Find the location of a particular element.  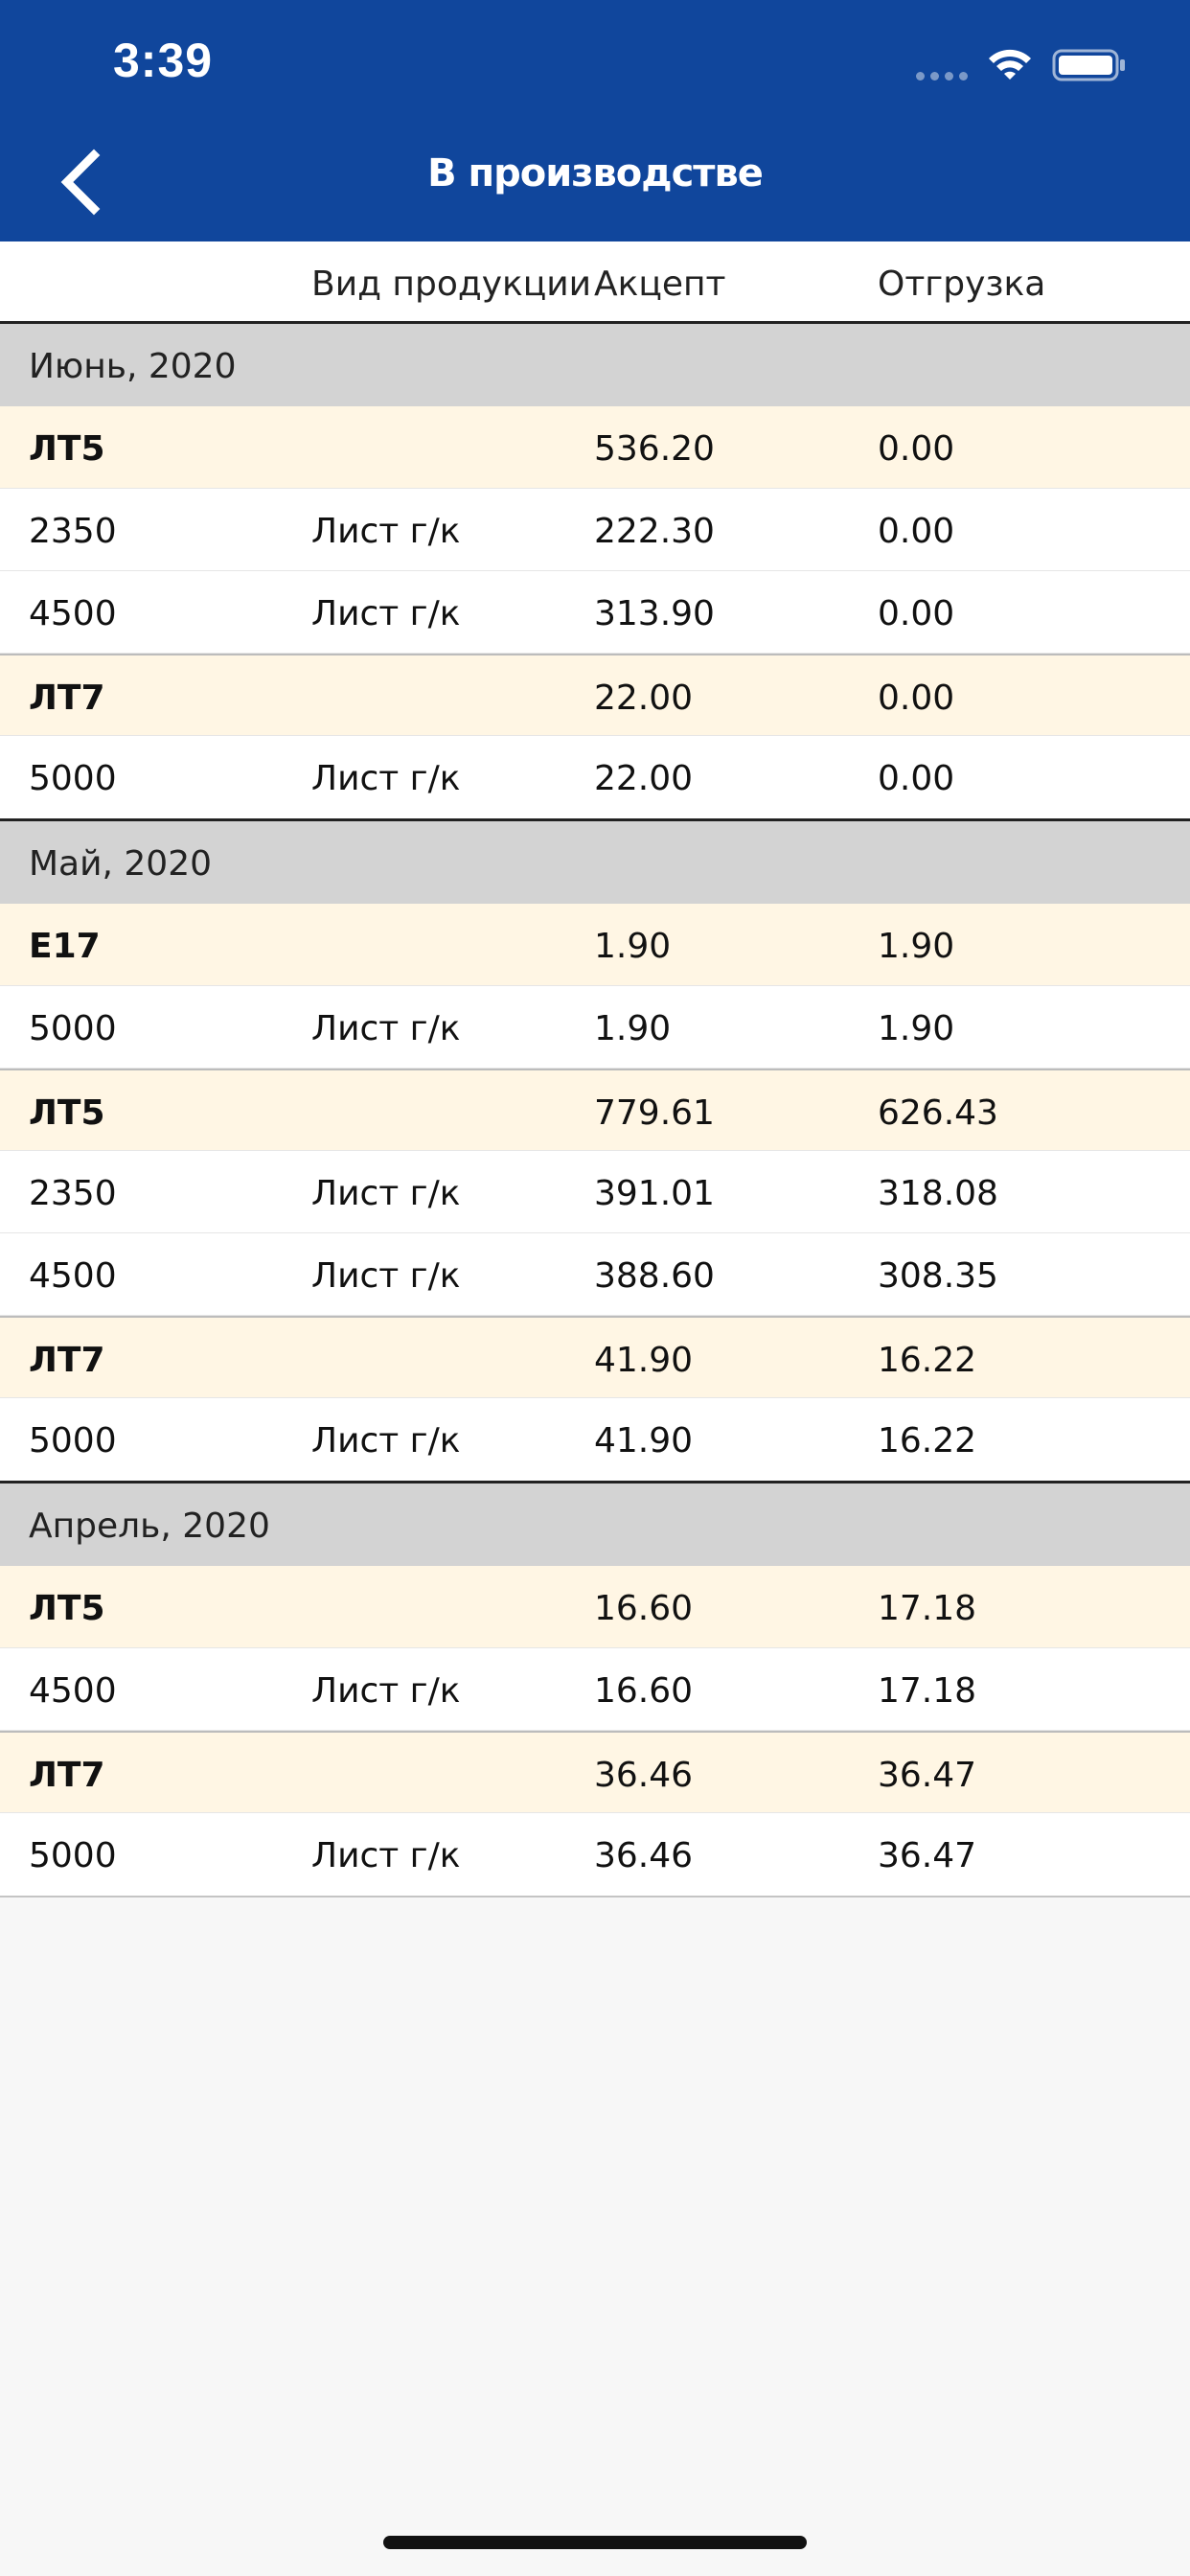

group-row: ЛТ5 536.20 0.00 is located at coordinates (595, 447).